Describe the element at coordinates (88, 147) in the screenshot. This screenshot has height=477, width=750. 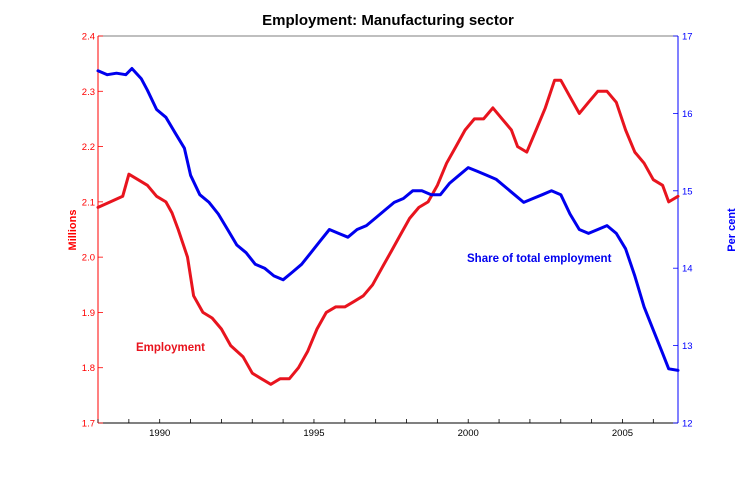
I see `left-y-tick-label: 2.2` at that location.